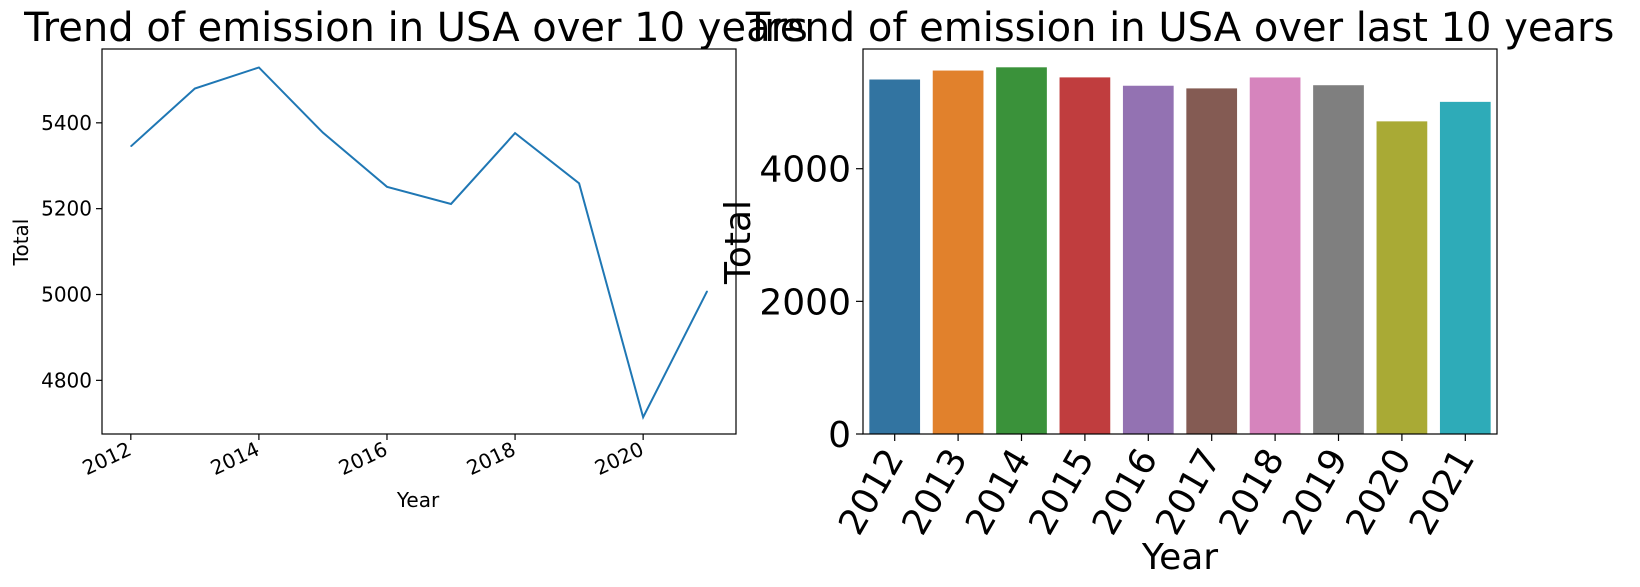 Image resolution: width=1640 pixels, height=587 pixels. I want to click on bar-chart-y-axis-label: Total, so click(738, 242).